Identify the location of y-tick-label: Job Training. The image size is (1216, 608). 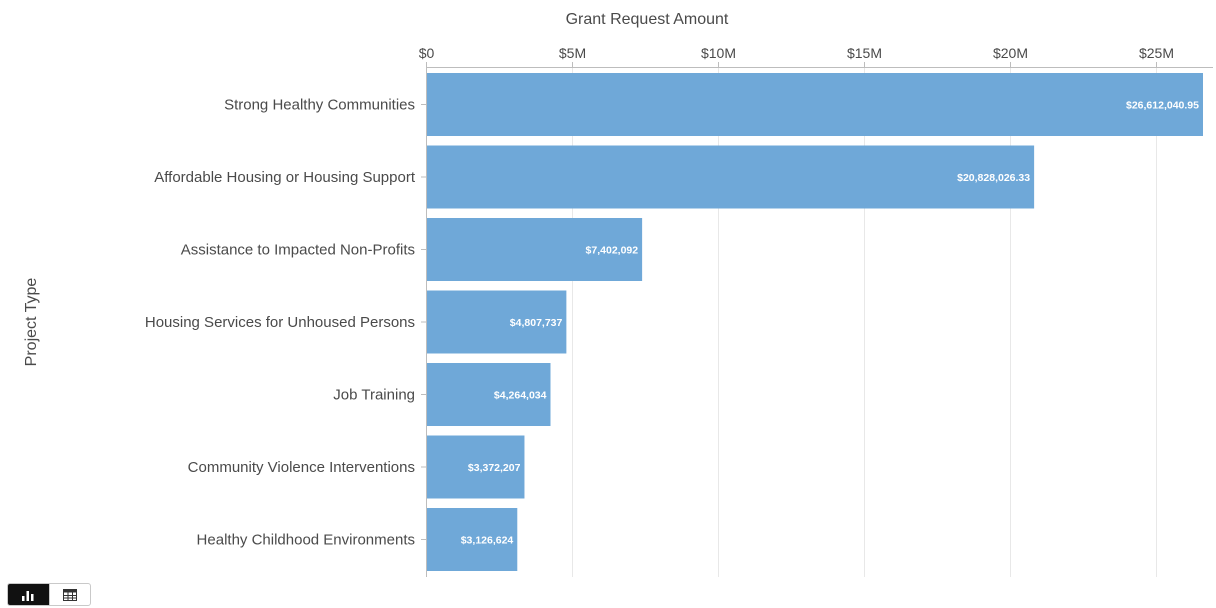
(374, 395).